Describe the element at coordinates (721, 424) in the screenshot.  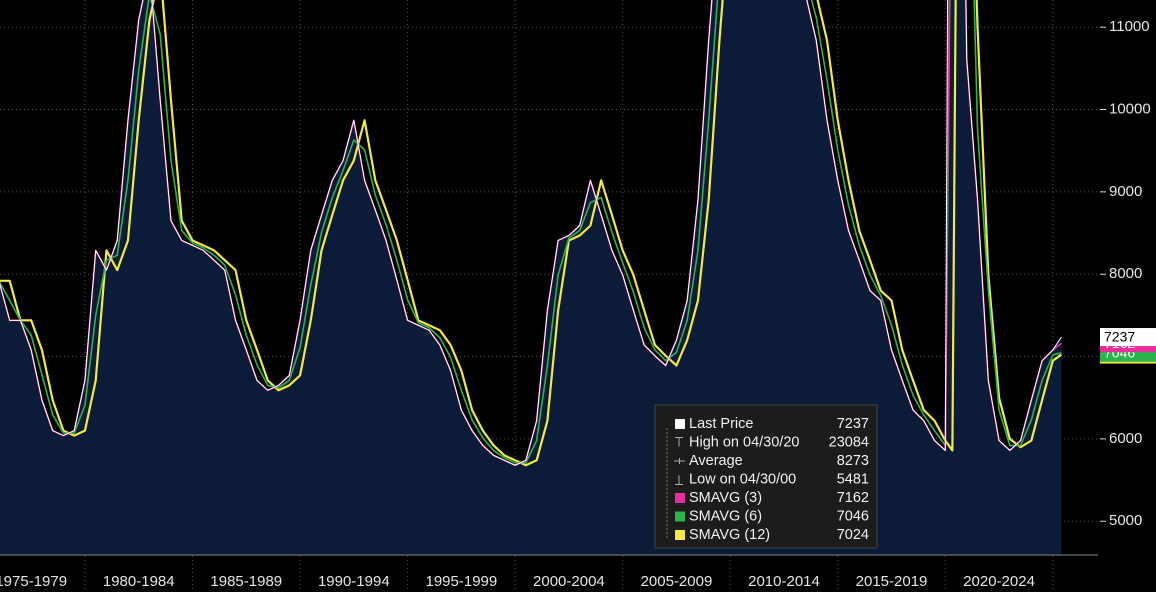
I see `legend-label: Last Price` at that location.